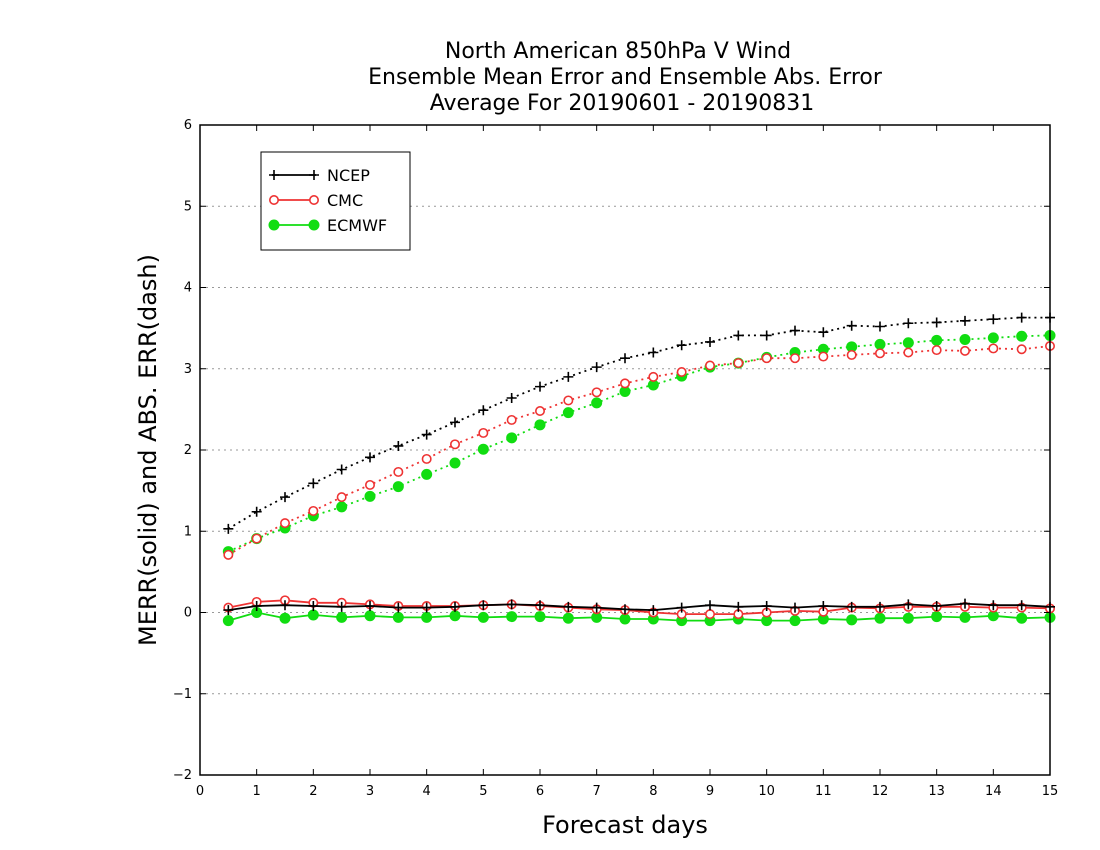  I want to click on y-tick-label: −1, so click(182, 694).